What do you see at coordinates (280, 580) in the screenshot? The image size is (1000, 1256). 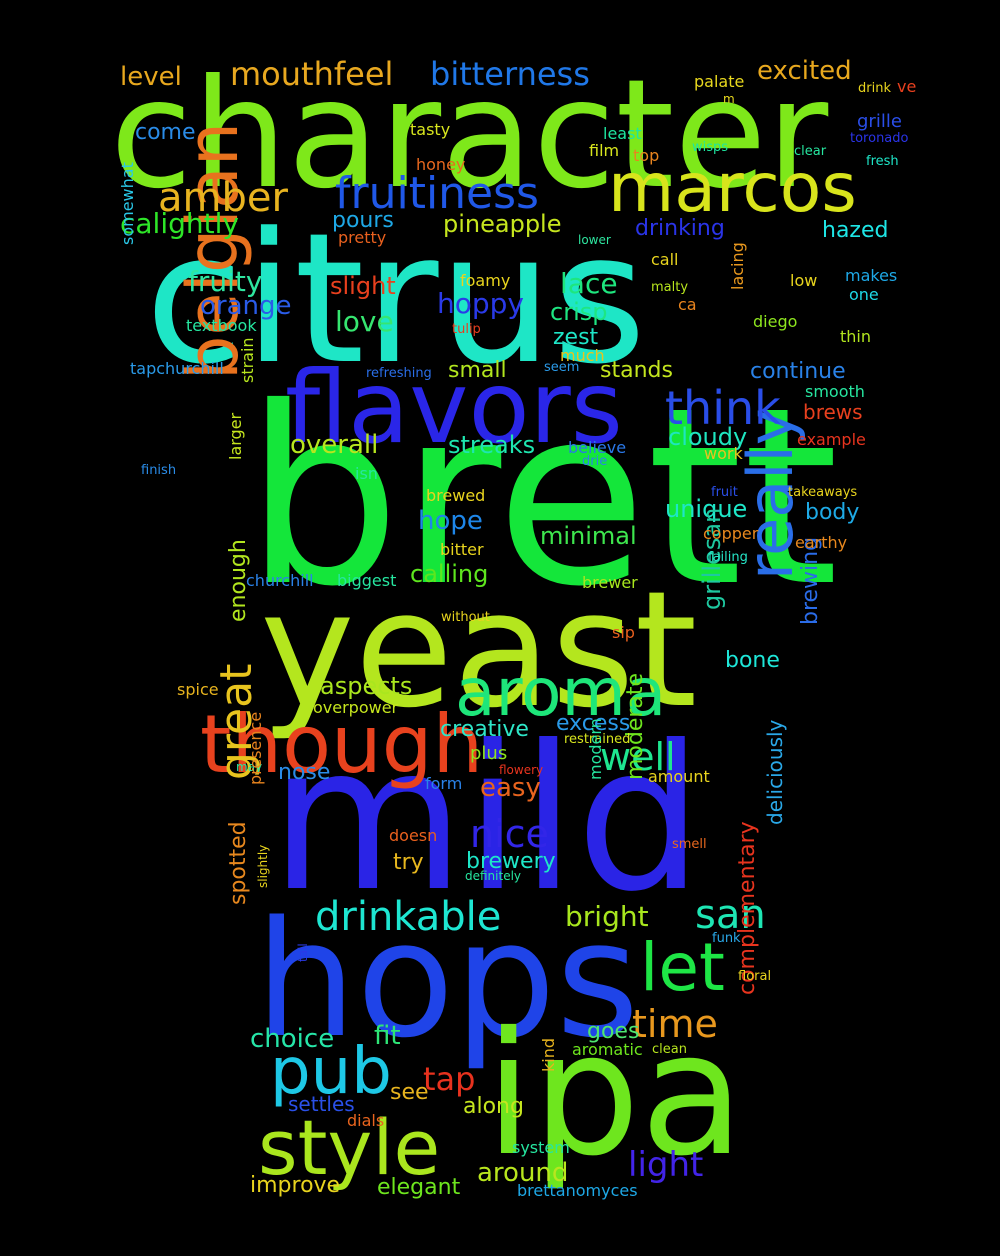 I see `cloud-word: churchill` at bounding box center [280, 580].